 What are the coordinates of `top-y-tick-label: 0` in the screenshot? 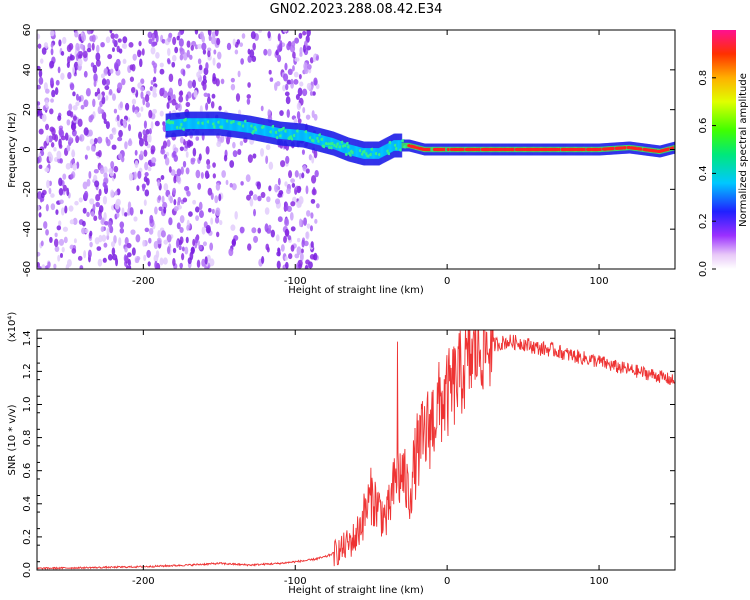 It's located at (27, 149).